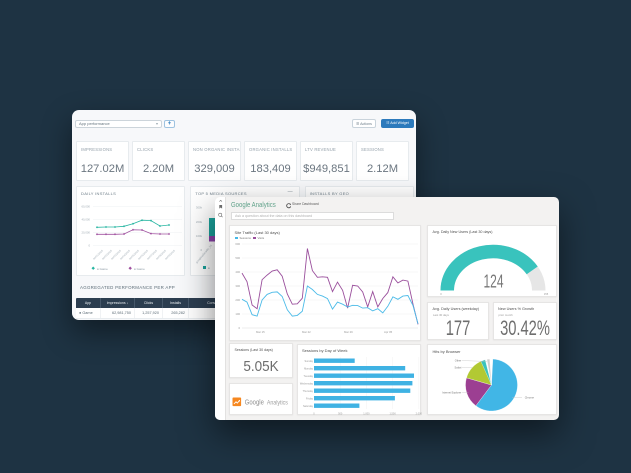 The image size is (631, 473). What do you see at coordinates (237, 244) in the screenshot?
I see `svg-text: 600` at bounding box center [237, 244].